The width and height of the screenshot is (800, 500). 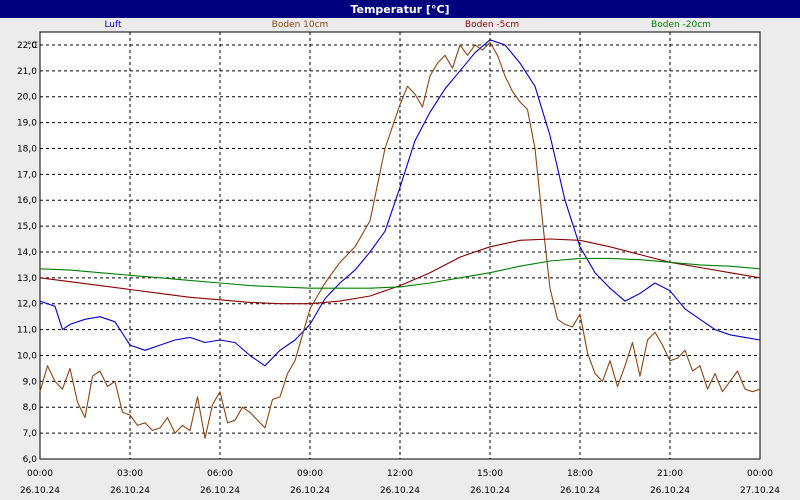 What do you see at coordinates (300, 25) in the screenshot?
I see `legend-entry-2: Boden 10cm` at bounding box center [300, 25].